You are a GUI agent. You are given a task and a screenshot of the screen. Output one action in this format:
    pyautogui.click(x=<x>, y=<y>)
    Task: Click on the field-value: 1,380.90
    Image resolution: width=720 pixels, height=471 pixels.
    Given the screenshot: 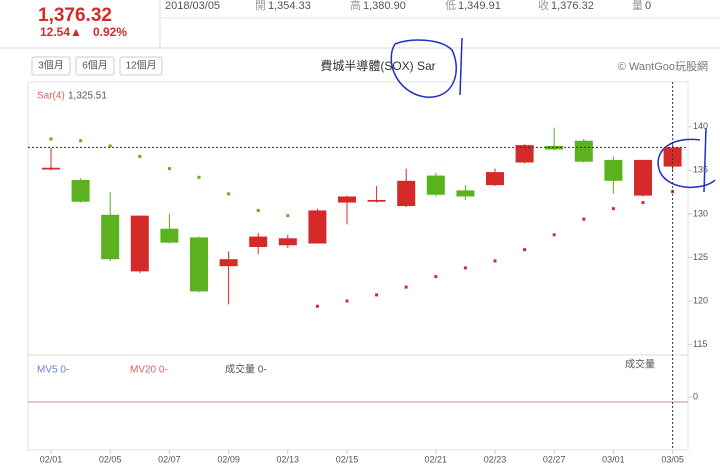 What is the action you would take?
    pyautogui.click(x=384, y=6)
    